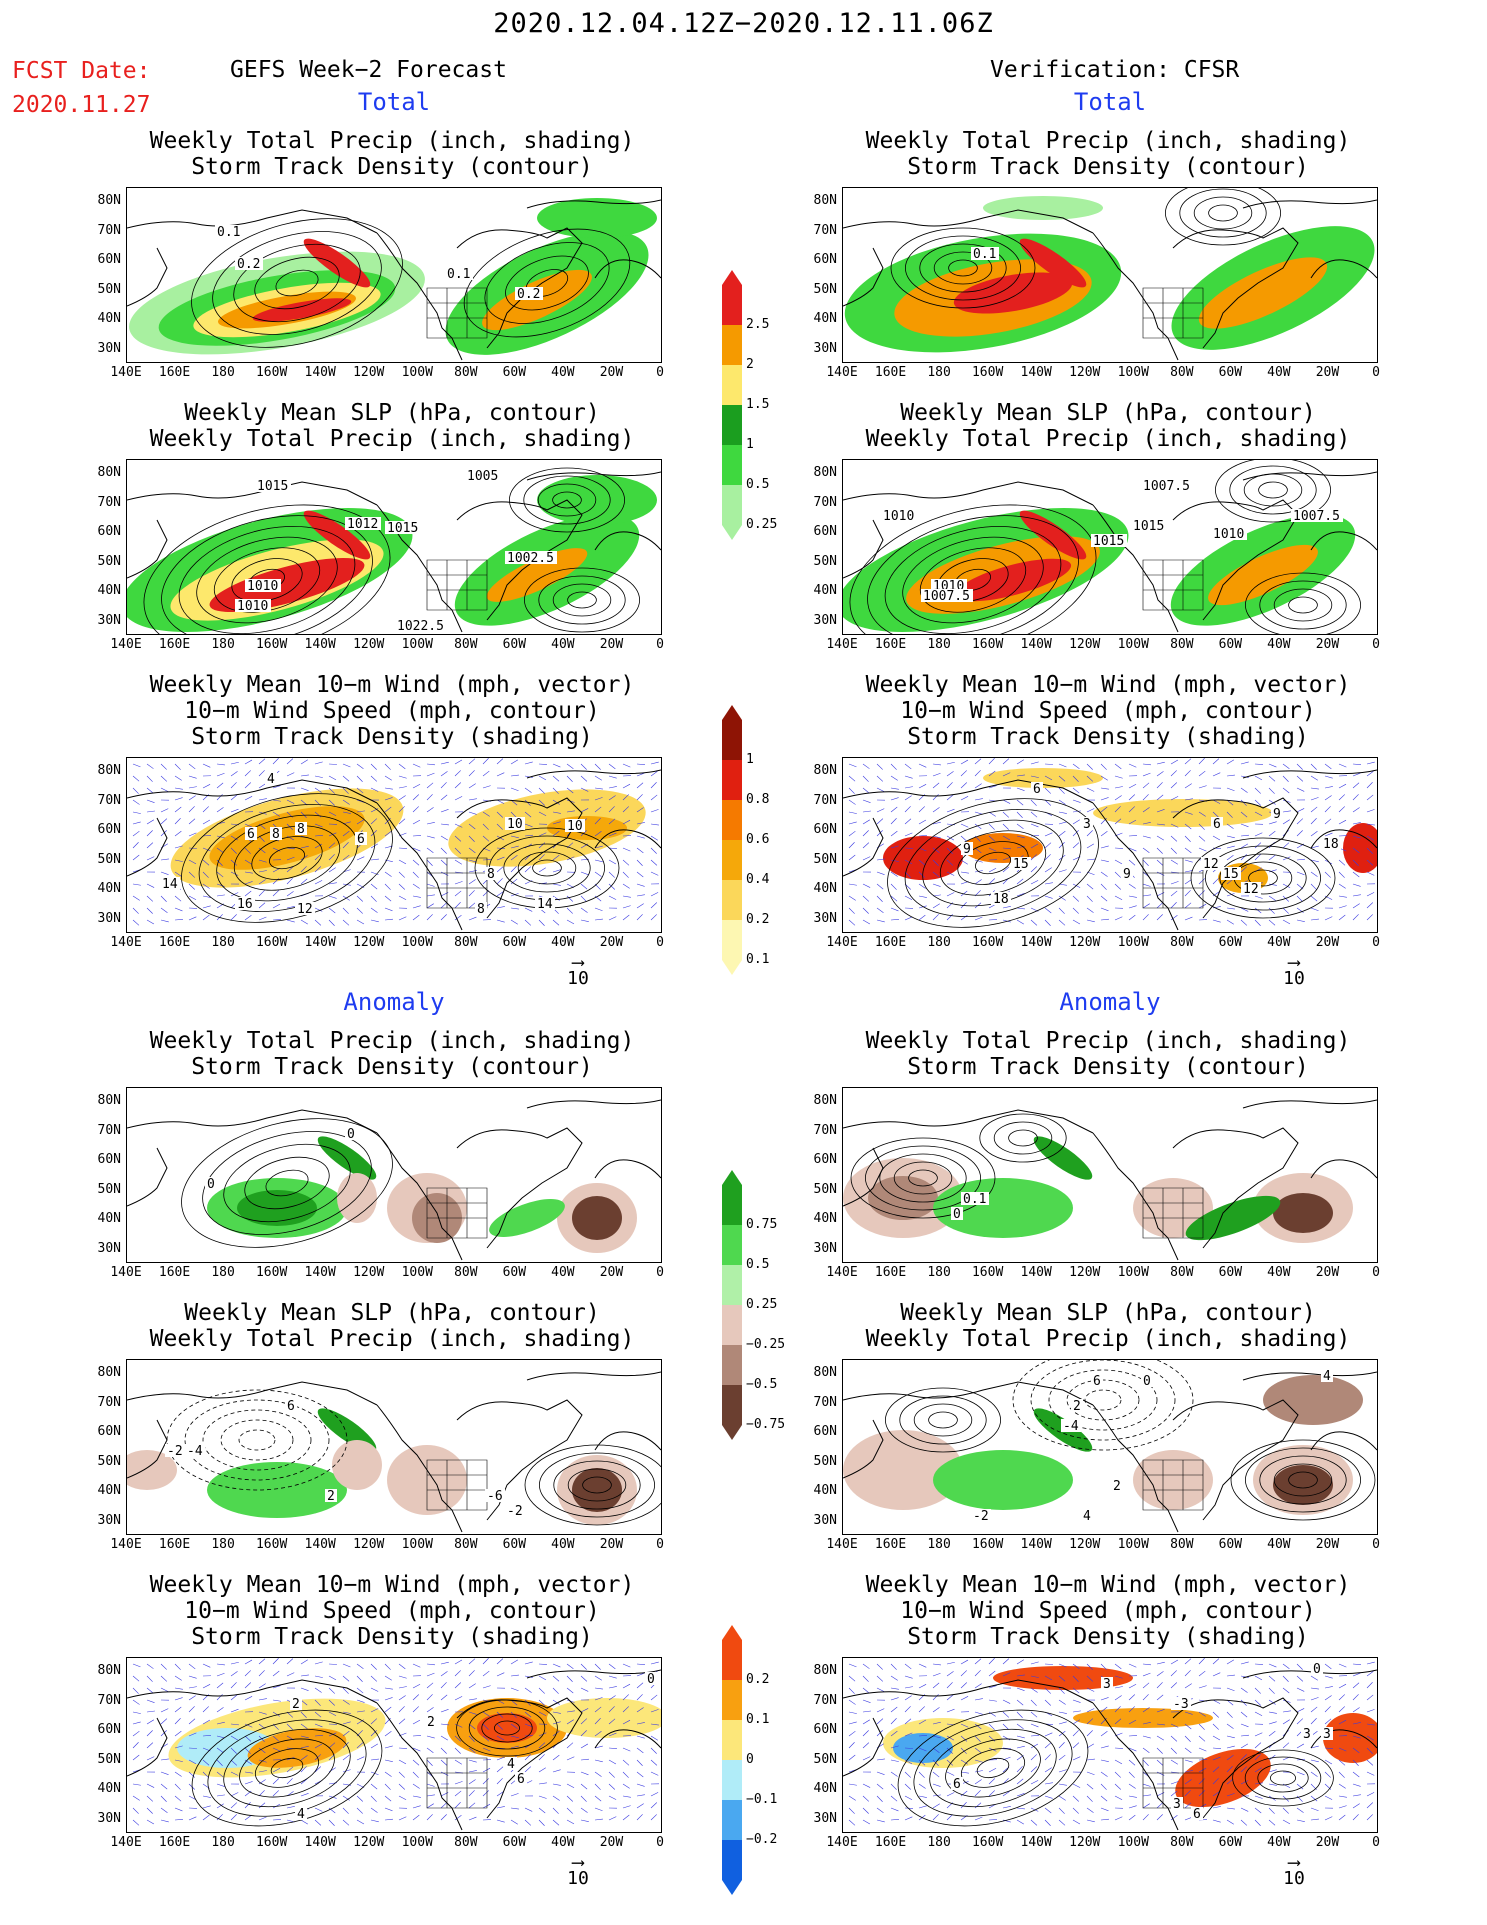 The image size is (1487, 1925). Describe the element at coordinates (402, 528) in the screenshot. I see `contour-label: 1015` at that location.